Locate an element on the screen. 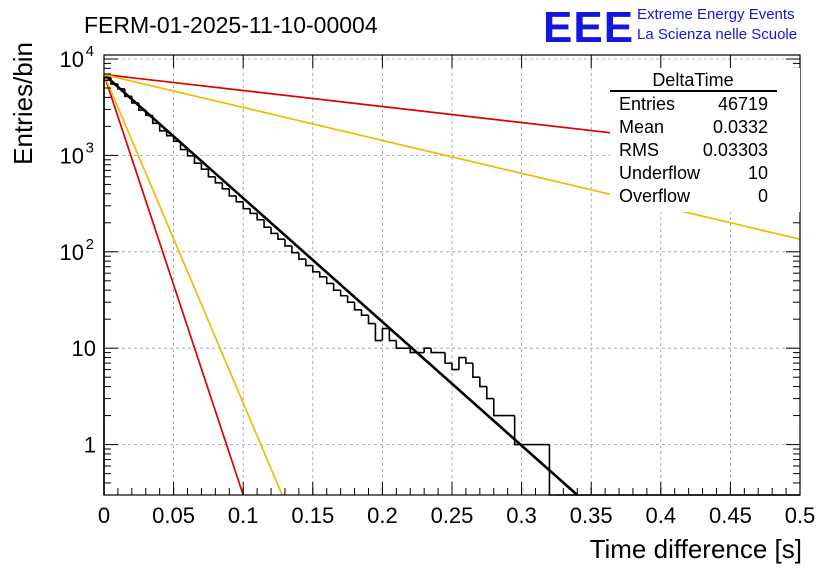 The width and height of the screenshot is (836, 577). logo-line-1: Extreme Energy Events is located at coordinates (716, 14).